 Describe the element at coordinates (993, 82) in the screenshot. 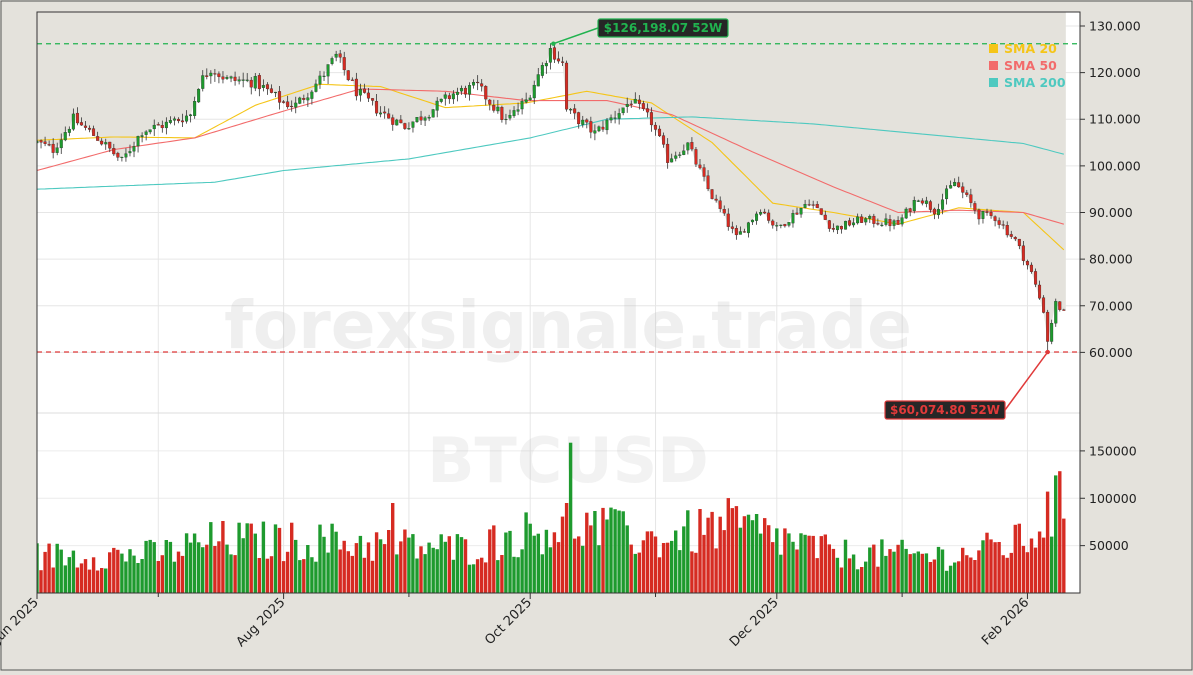

I see `legend-swatch` at that location.